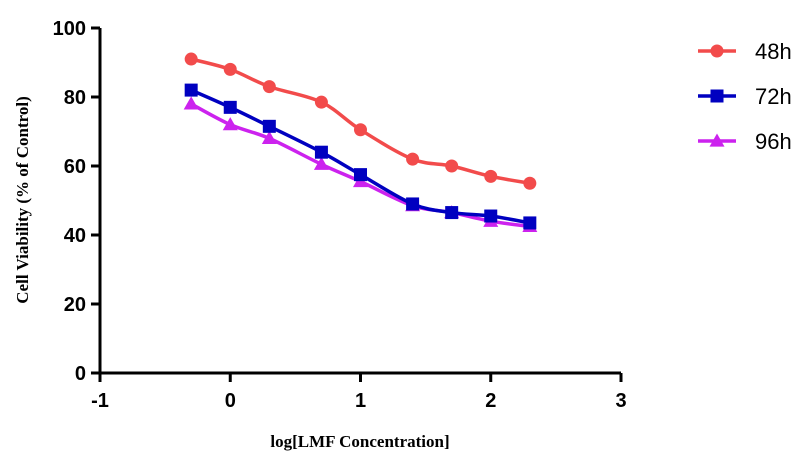  What do you see at coordinates (773, 51) in the screenshot?
I see `legend-label-48h: 48h` at bounding box center [773, 51].